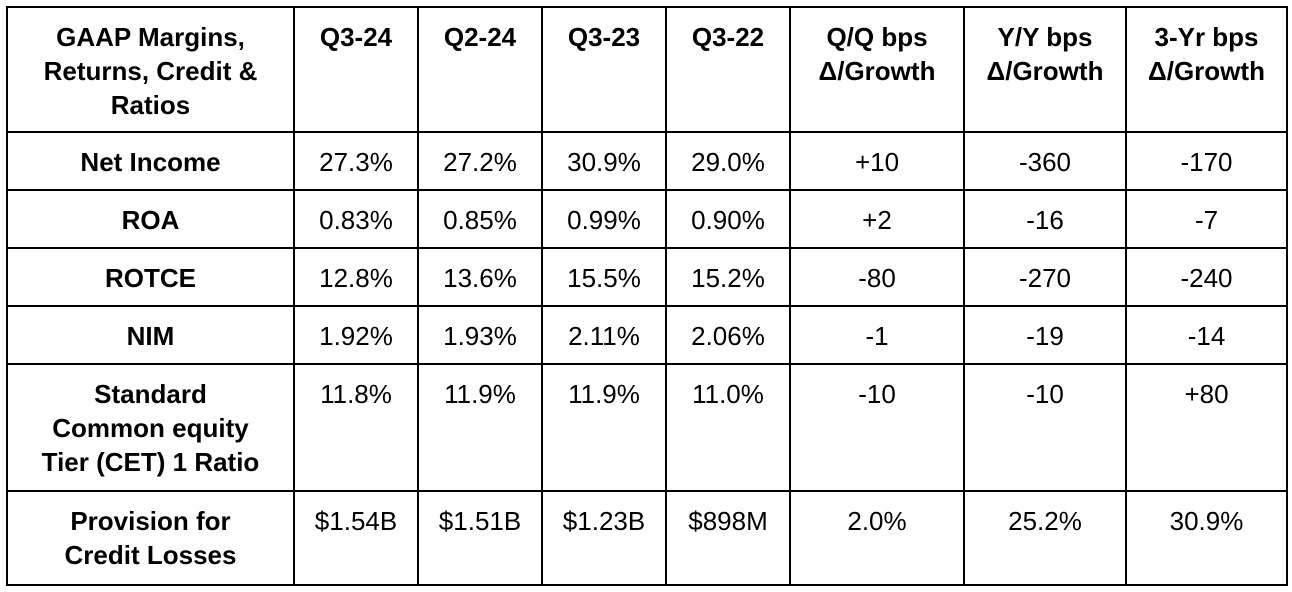 Image resolution: width=1292 pixels, height=592 pixels. I want to click on table-cell: +80, so click(1206, 427).